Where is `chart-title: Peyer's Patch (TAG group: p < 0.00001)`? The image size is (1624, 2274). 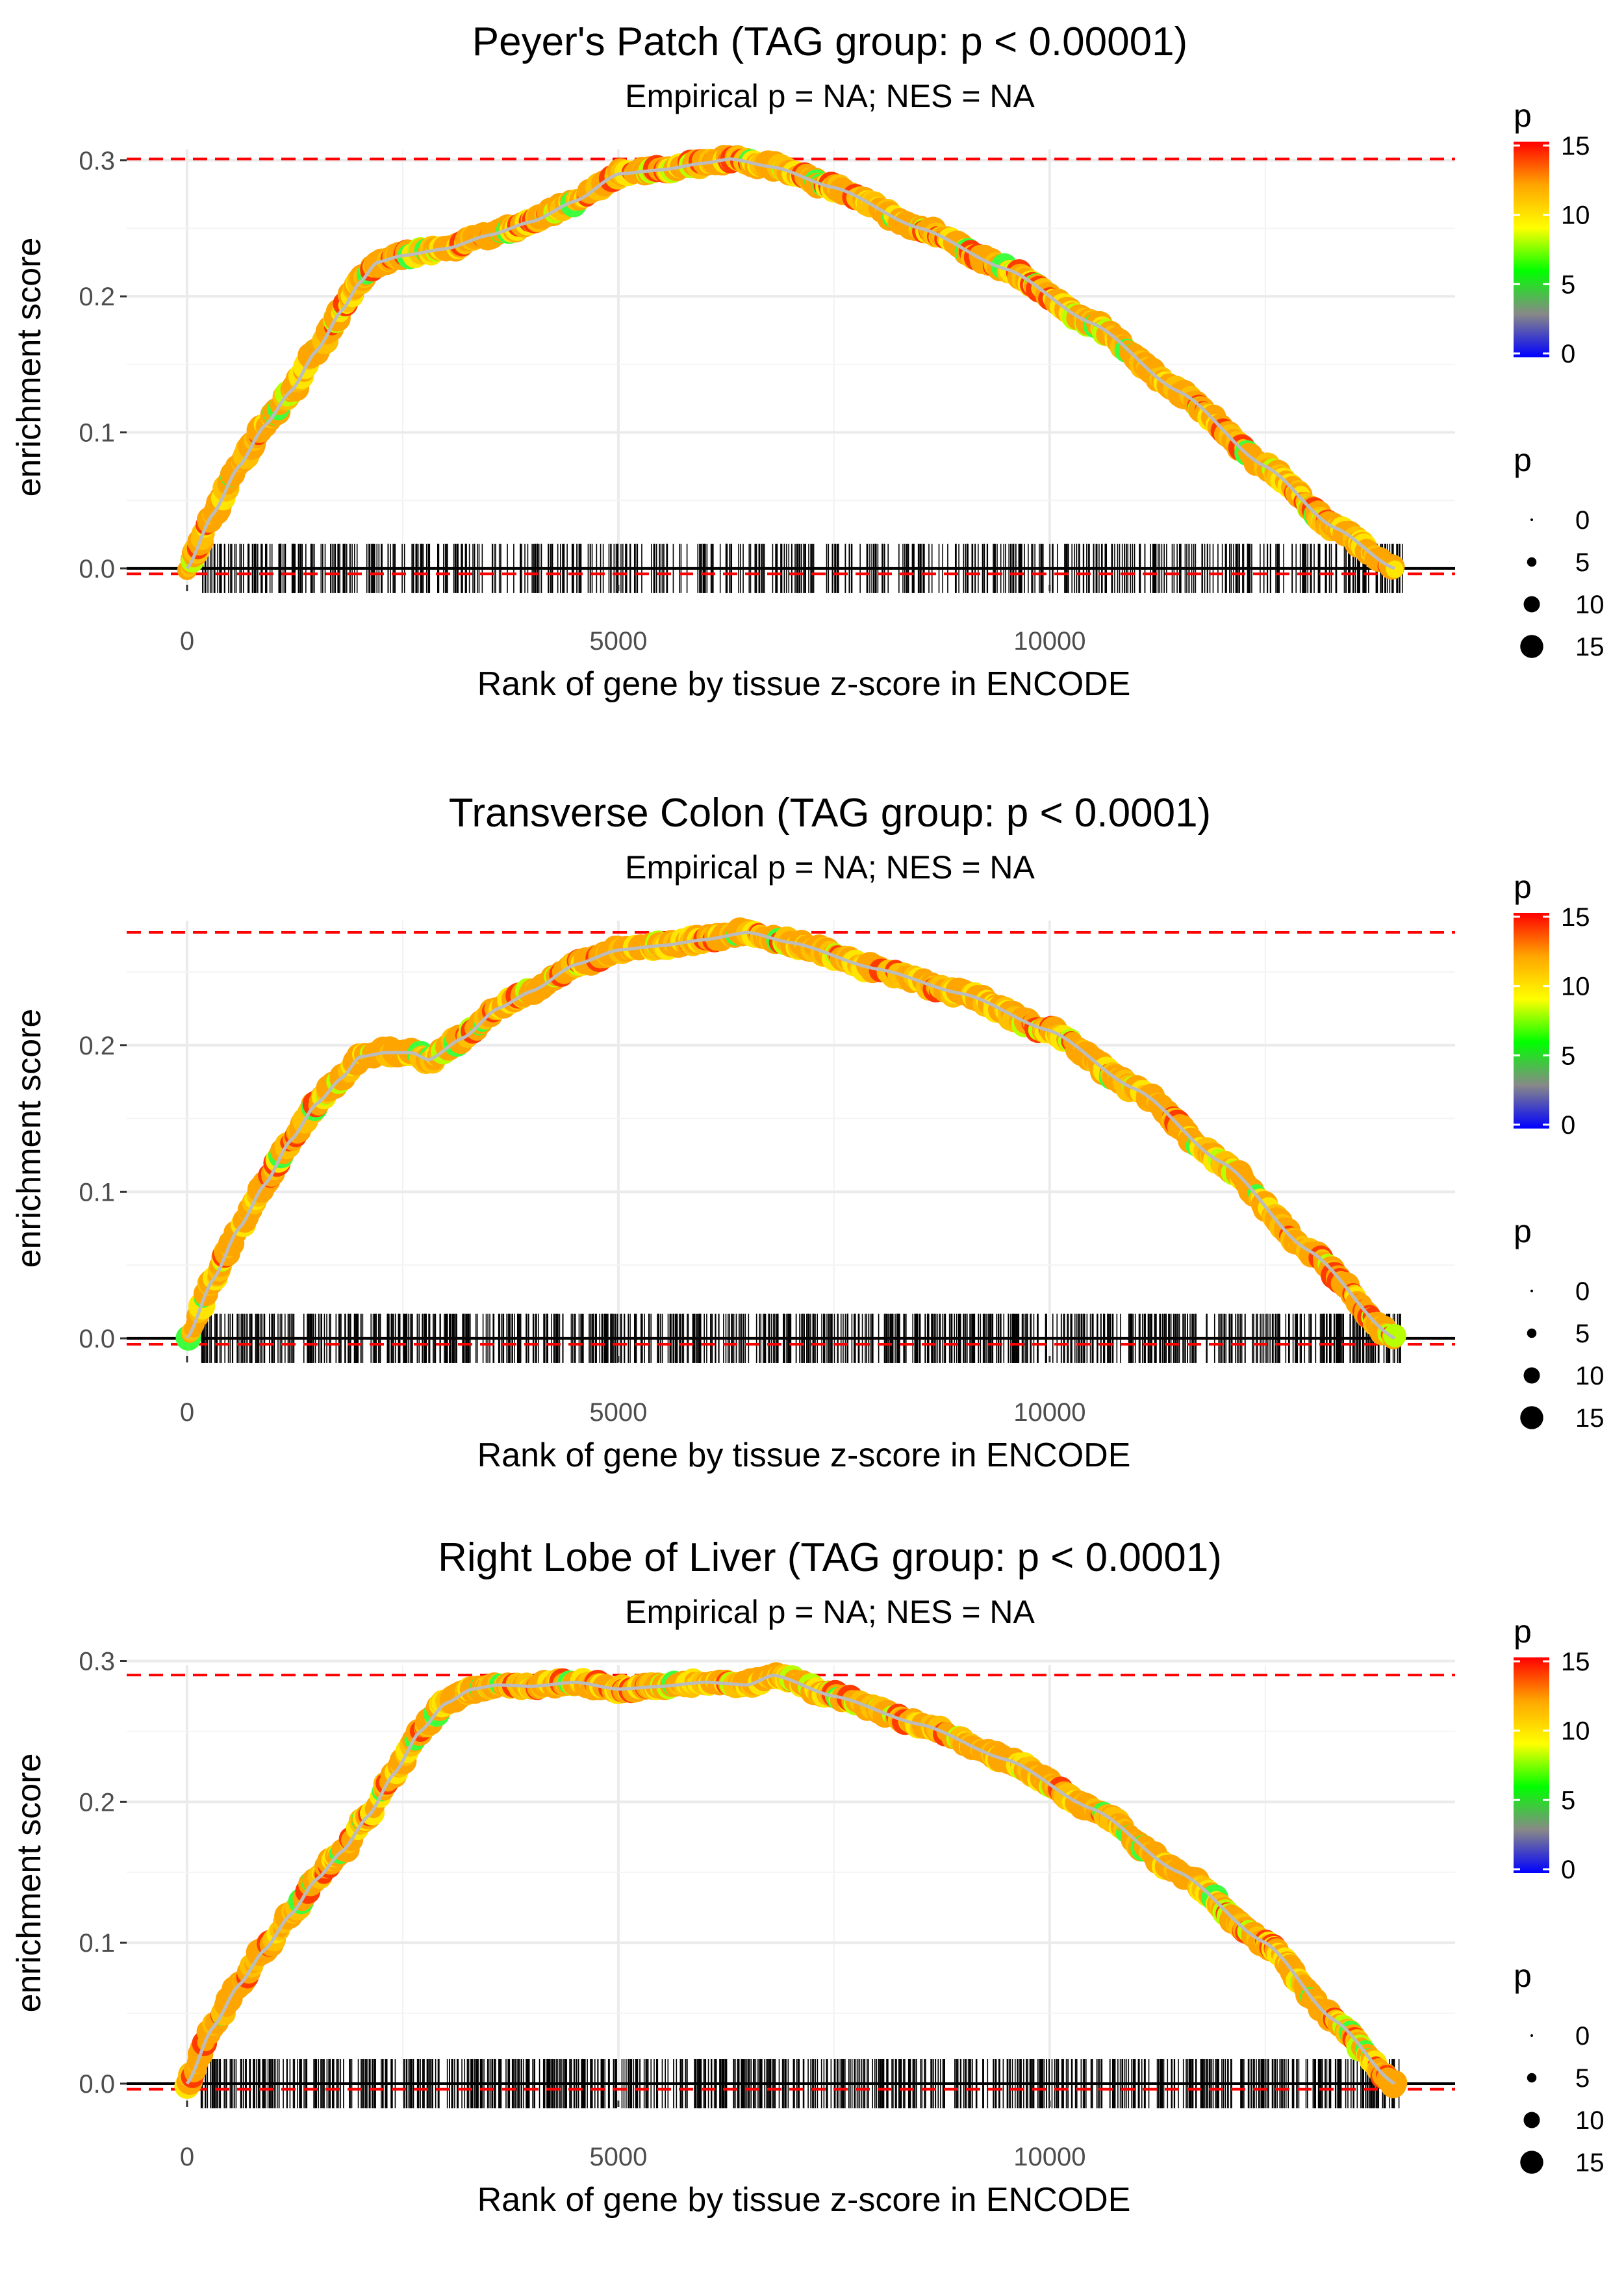
chart-title: Peyer's Patch (TAG group: p < 0.00001) is located at coordinates (829, 41).